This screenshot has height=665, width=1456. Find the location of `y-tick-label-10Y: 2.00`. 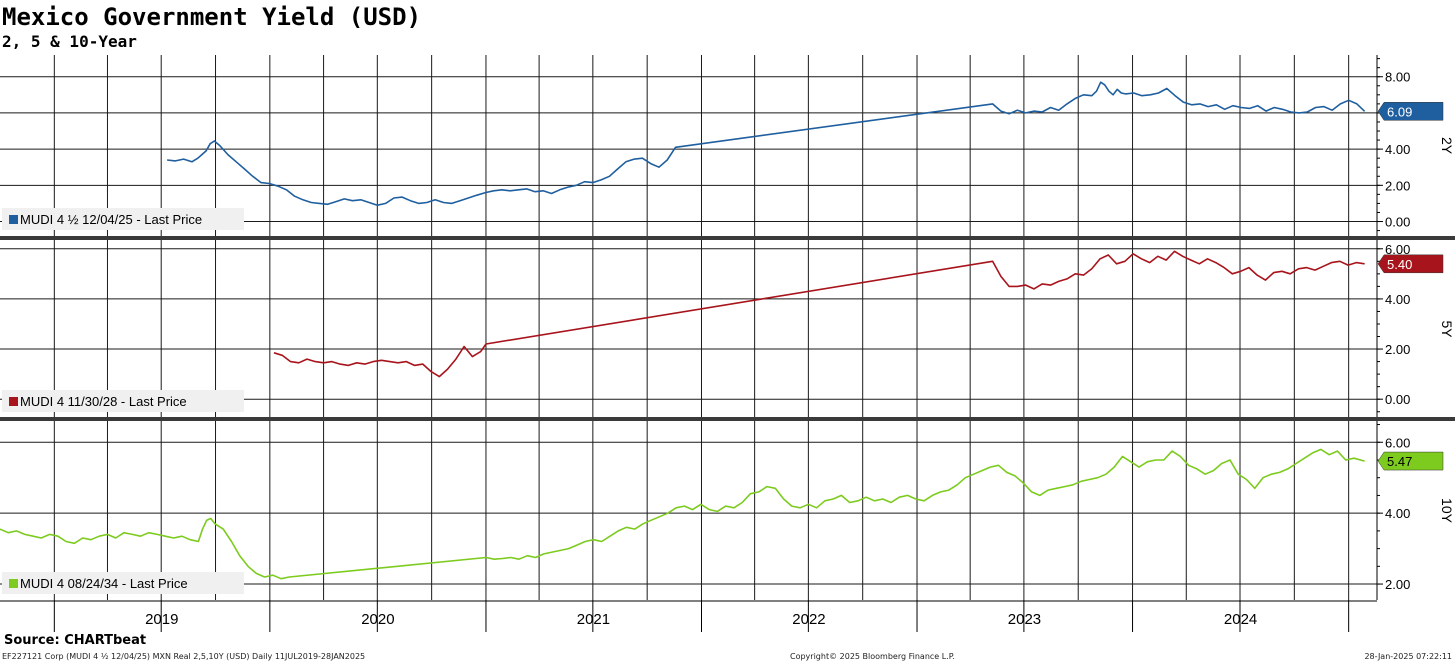

y-tick-label-10Y: 2.00 is located at coordinates (1397, 584).